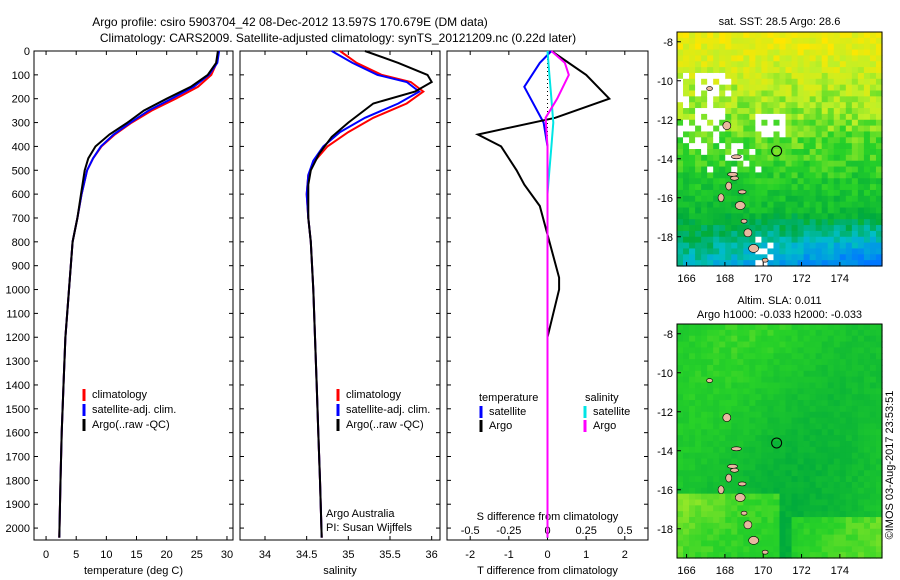 The width and height of the screenshot is (900, 580). I want to click on s-diff-tick-label: -0.5, so click(470, 531).